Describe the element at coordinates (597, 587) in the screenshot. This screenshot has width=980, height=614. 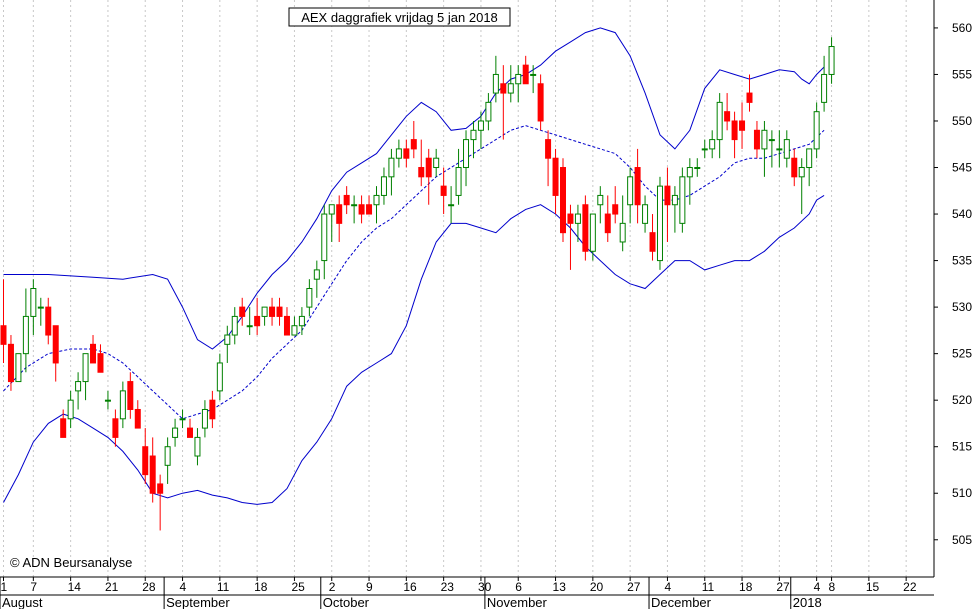
I see `x-tick-label: 20` at that location.